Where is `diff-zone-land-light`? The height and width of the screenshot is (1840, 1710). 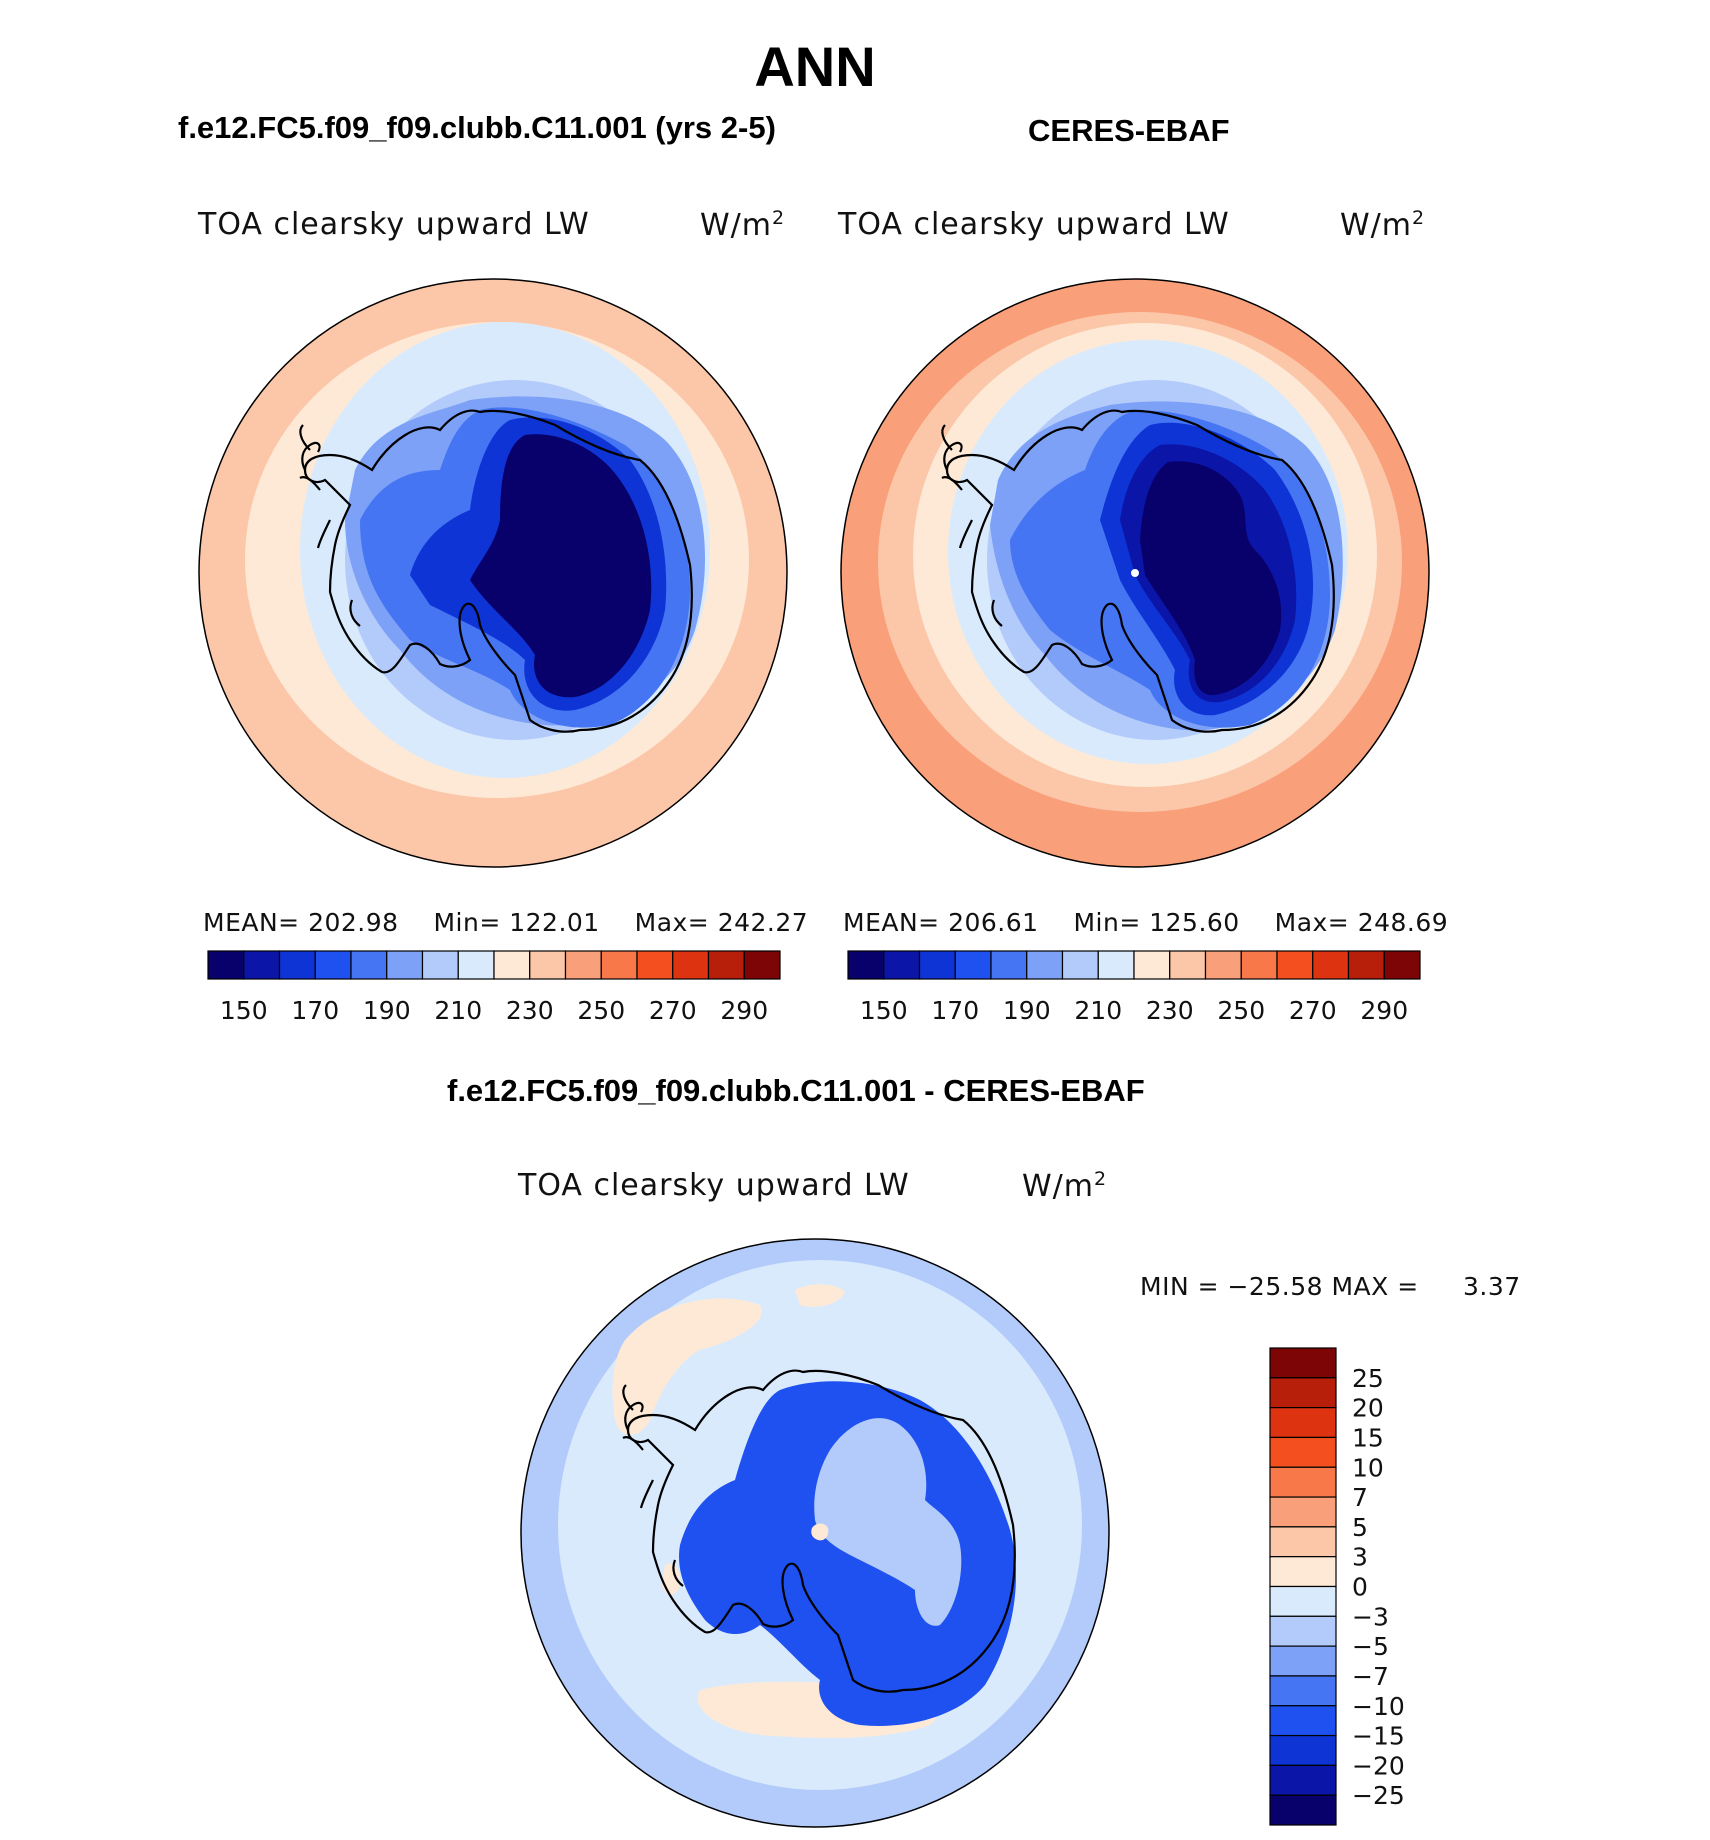 diff-zone-land-light is located at coordinates (888, 1522).